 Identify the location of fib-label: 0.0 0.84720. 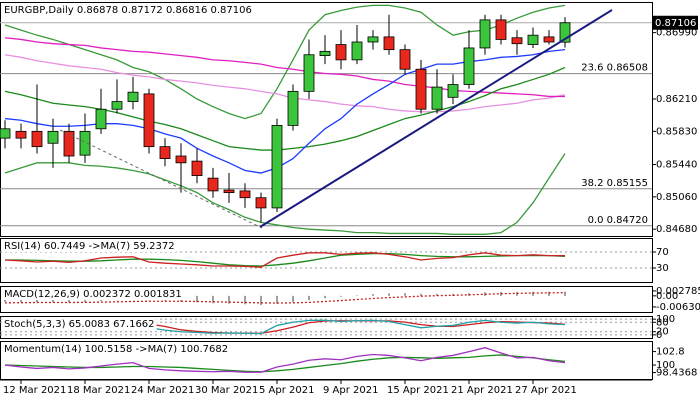
(618, 220).